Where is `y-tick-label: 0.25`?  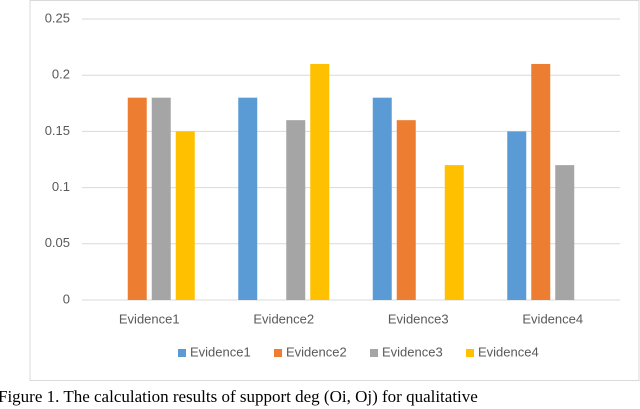 y-tick-label: 0.25 is located at coordinates (57, 17).